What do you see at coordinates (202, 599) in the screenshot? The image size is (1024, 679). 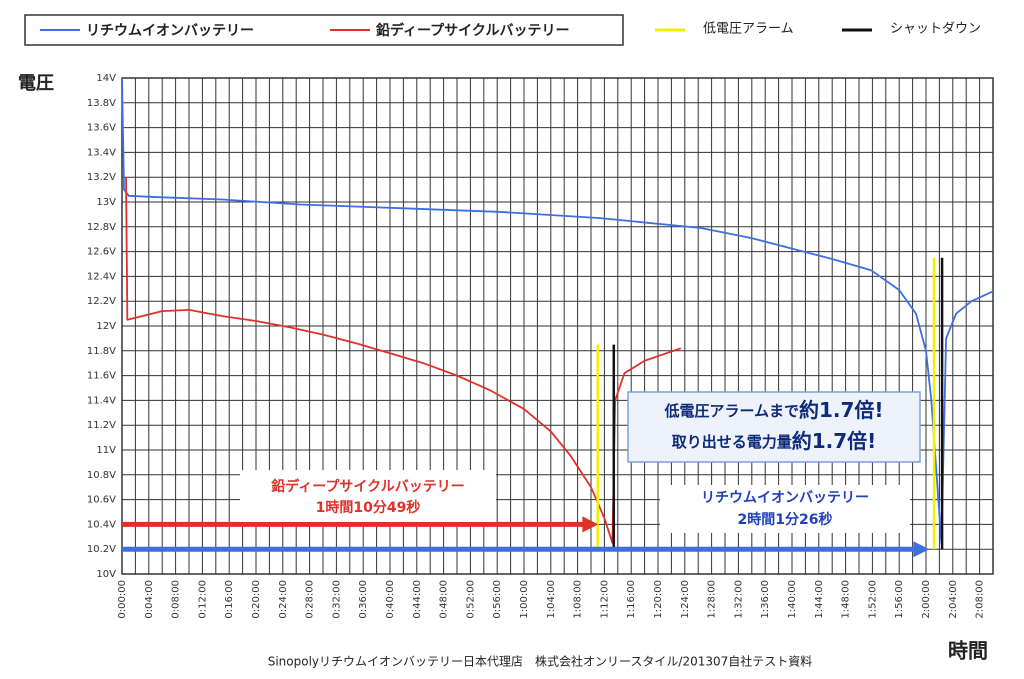 I see `x-tick-label: 0:12:00` at bounding box center [202, 599].